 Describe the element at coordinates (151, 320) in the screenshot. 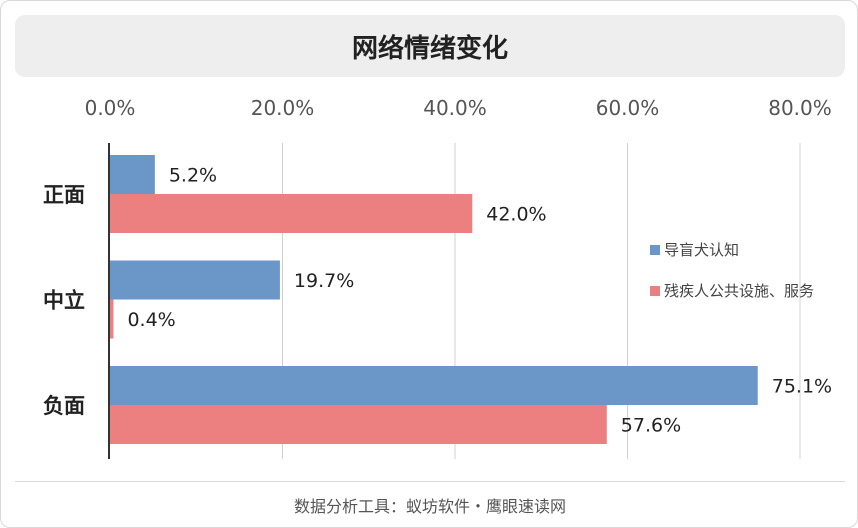

I see `data-label: 0.4%` at that location.